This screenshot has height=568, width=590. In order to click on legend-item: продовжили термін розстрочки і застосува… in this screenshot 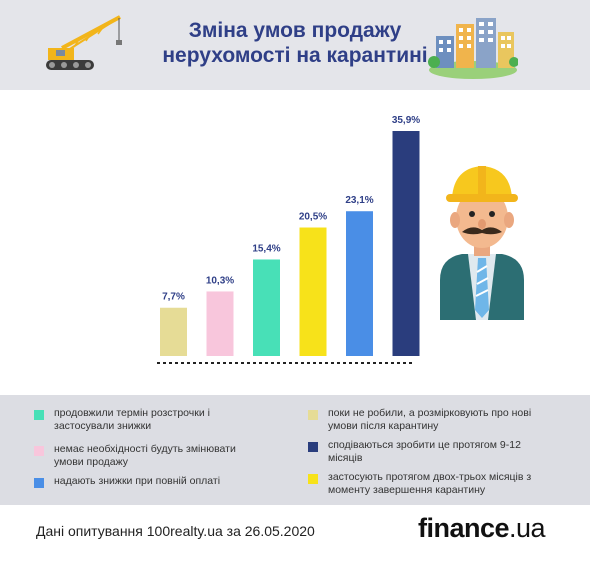, I will do `click(149, 420)`.